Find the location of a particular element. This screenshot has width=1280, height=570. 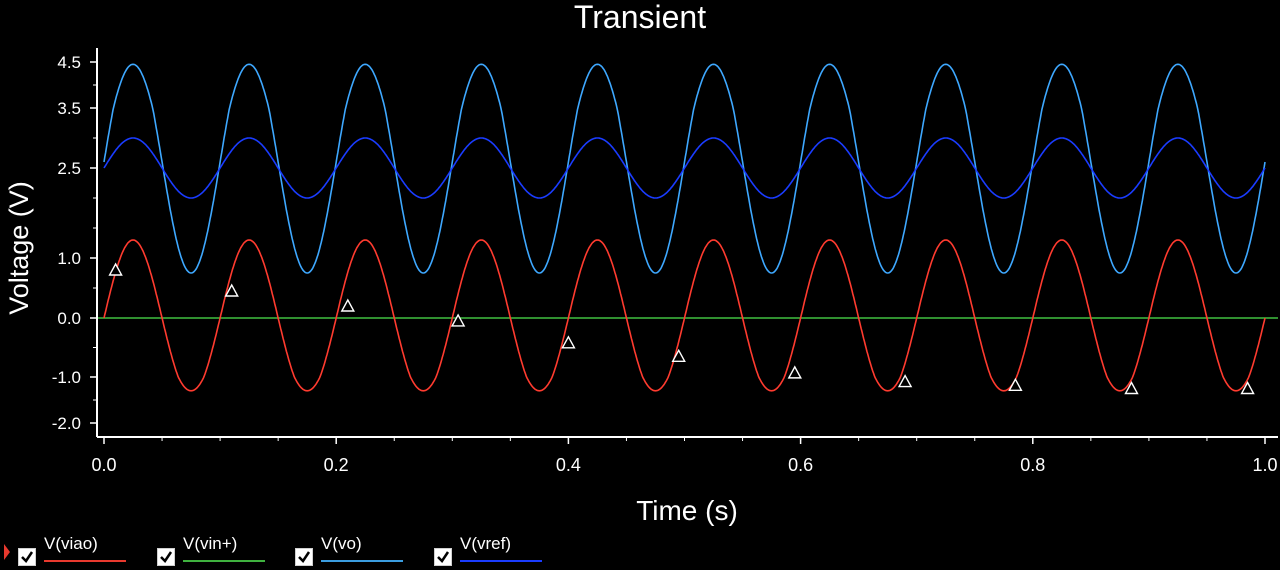

selected-series-indicator is located at coordinates (7, 552).